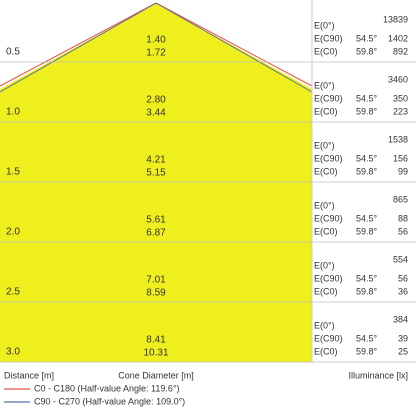  I want to click on distance: 0.5, so click(13, 52).